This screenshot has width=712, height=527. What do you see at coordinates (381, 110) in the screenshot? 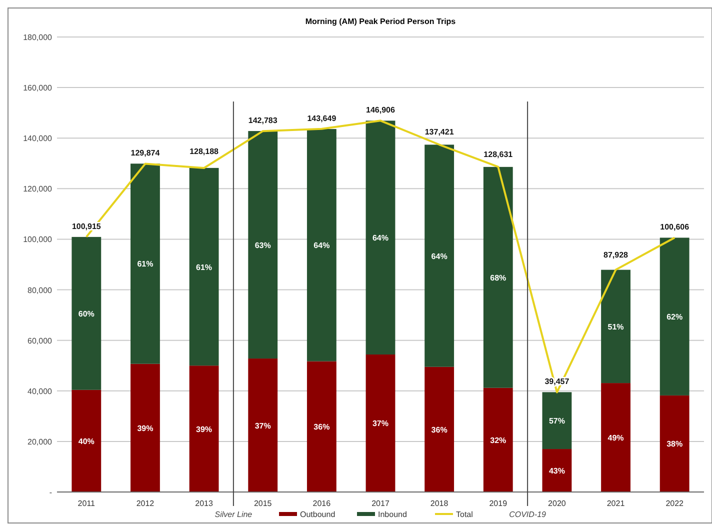
I see `data-label: 146,906` at bounding box center [381, 110].